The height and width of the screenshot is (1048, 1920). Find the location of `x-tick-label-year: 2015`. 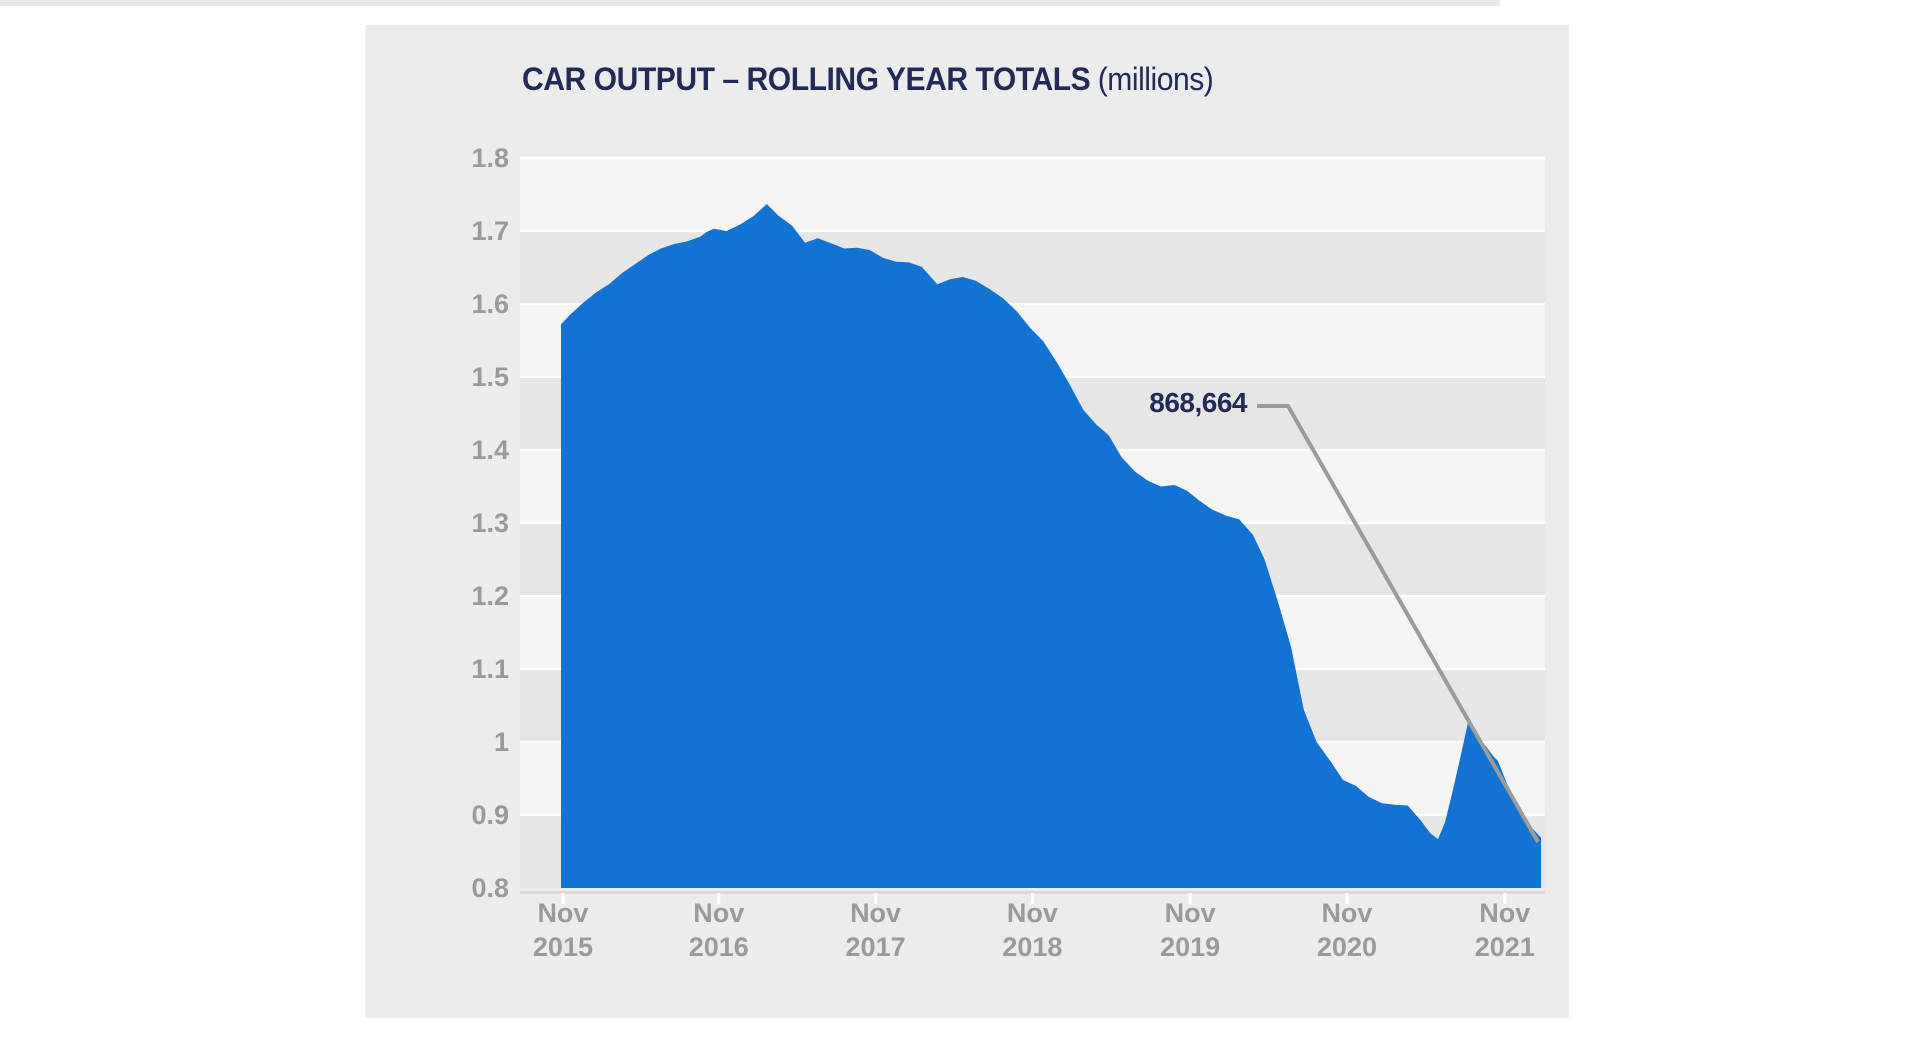

x-tick-label-year: 2015 is located at coordinates (563, 947).